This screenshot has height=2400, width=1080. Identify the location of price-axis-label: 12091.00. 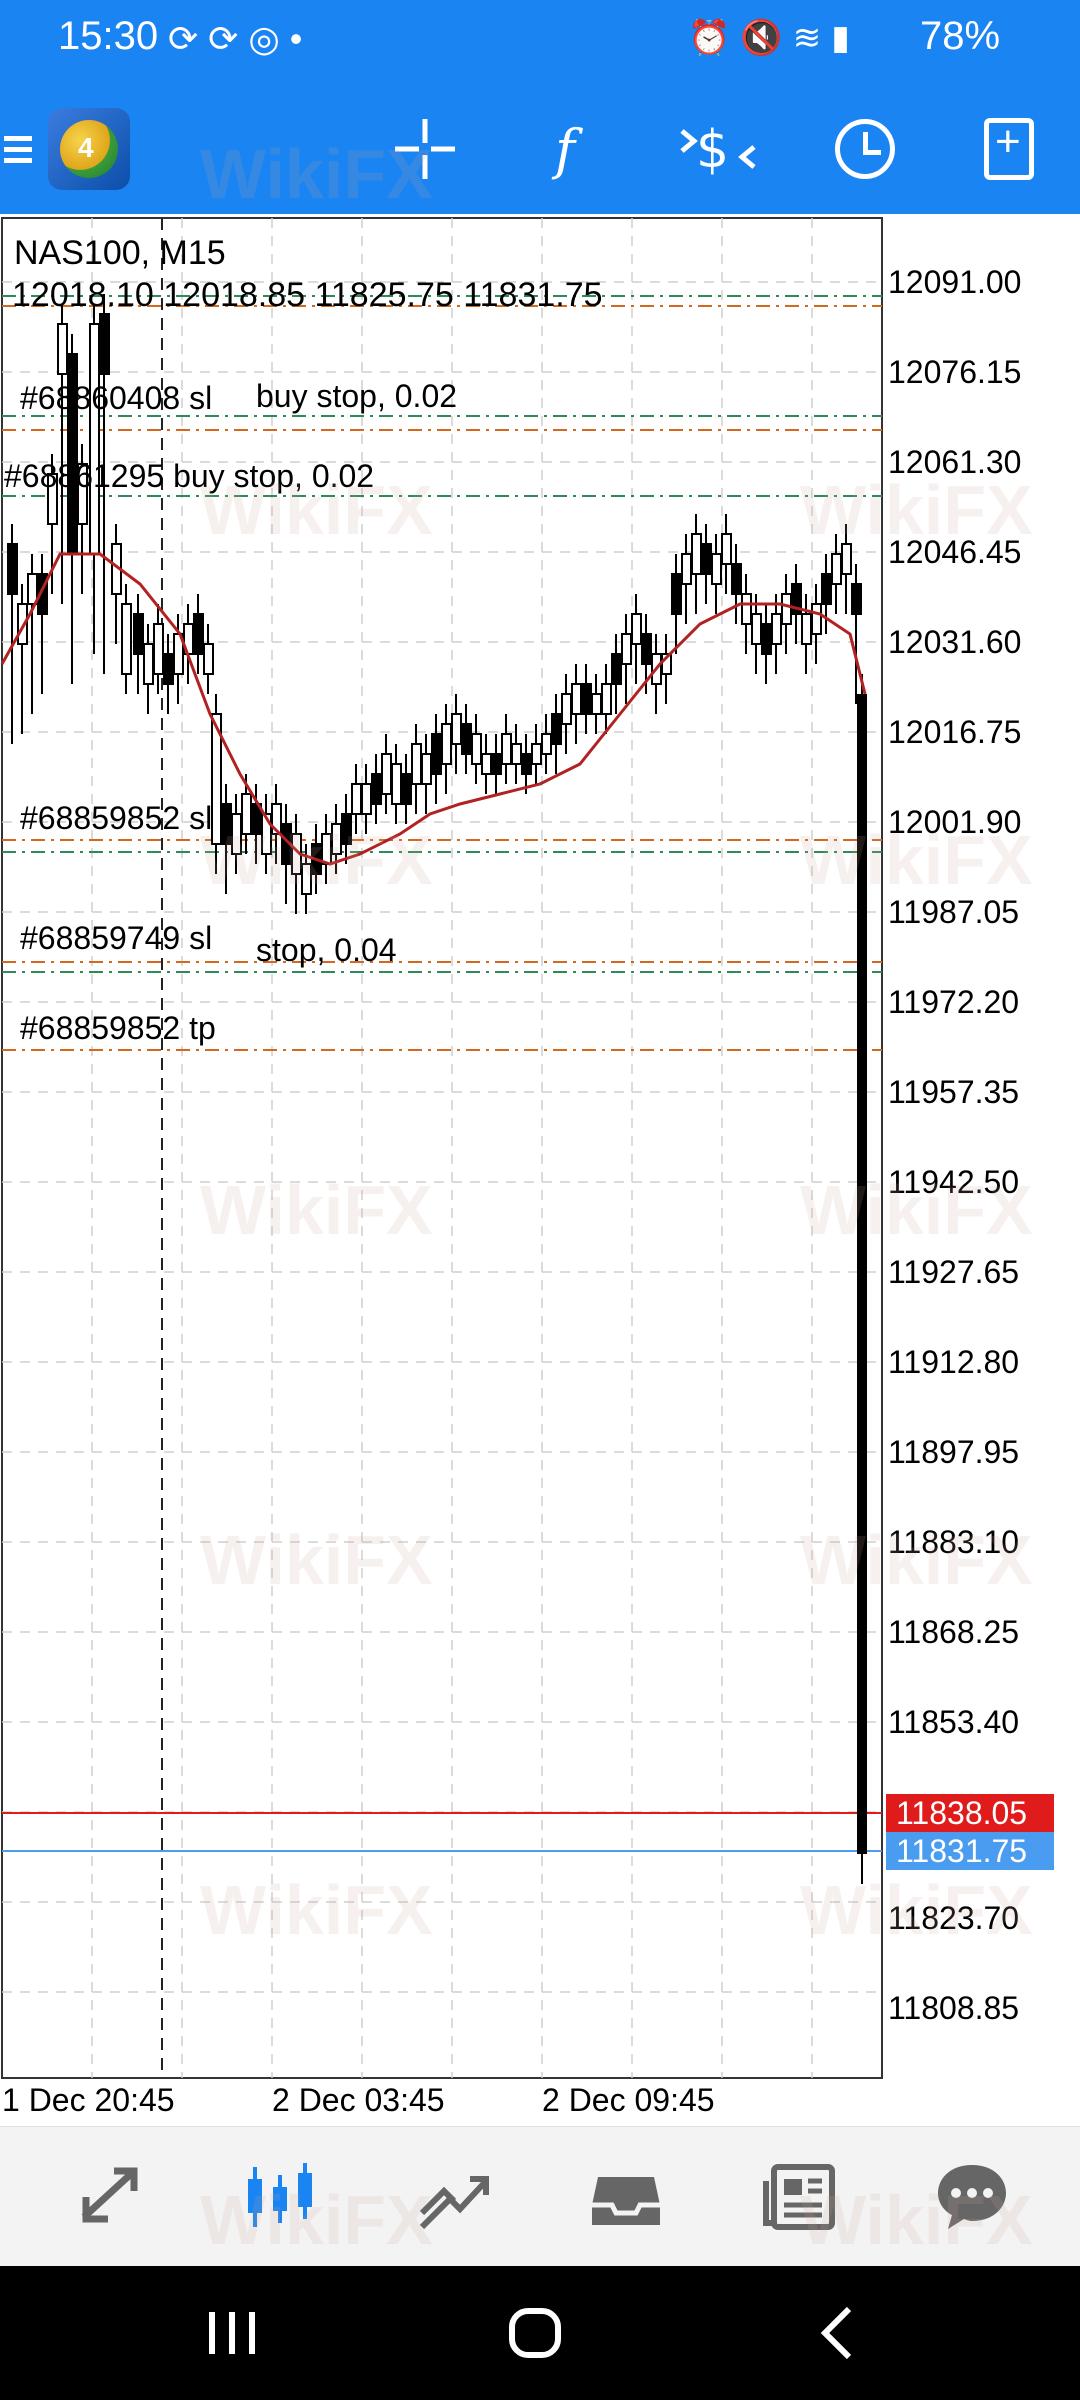
(955, 282).